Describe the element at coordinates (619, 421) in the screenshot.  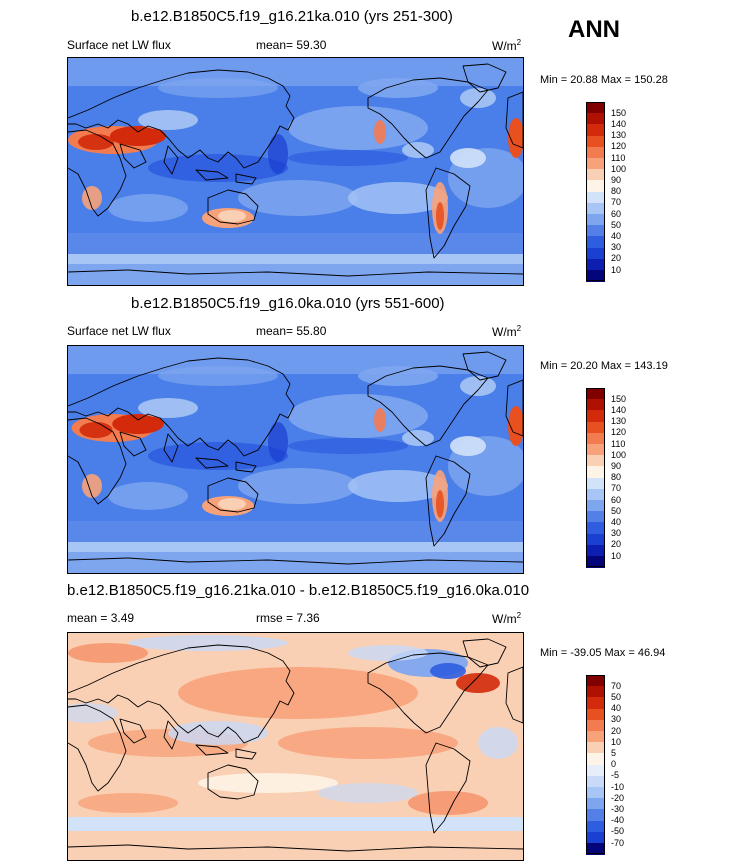
I see `colorbar-tick-label: 130` at that location.